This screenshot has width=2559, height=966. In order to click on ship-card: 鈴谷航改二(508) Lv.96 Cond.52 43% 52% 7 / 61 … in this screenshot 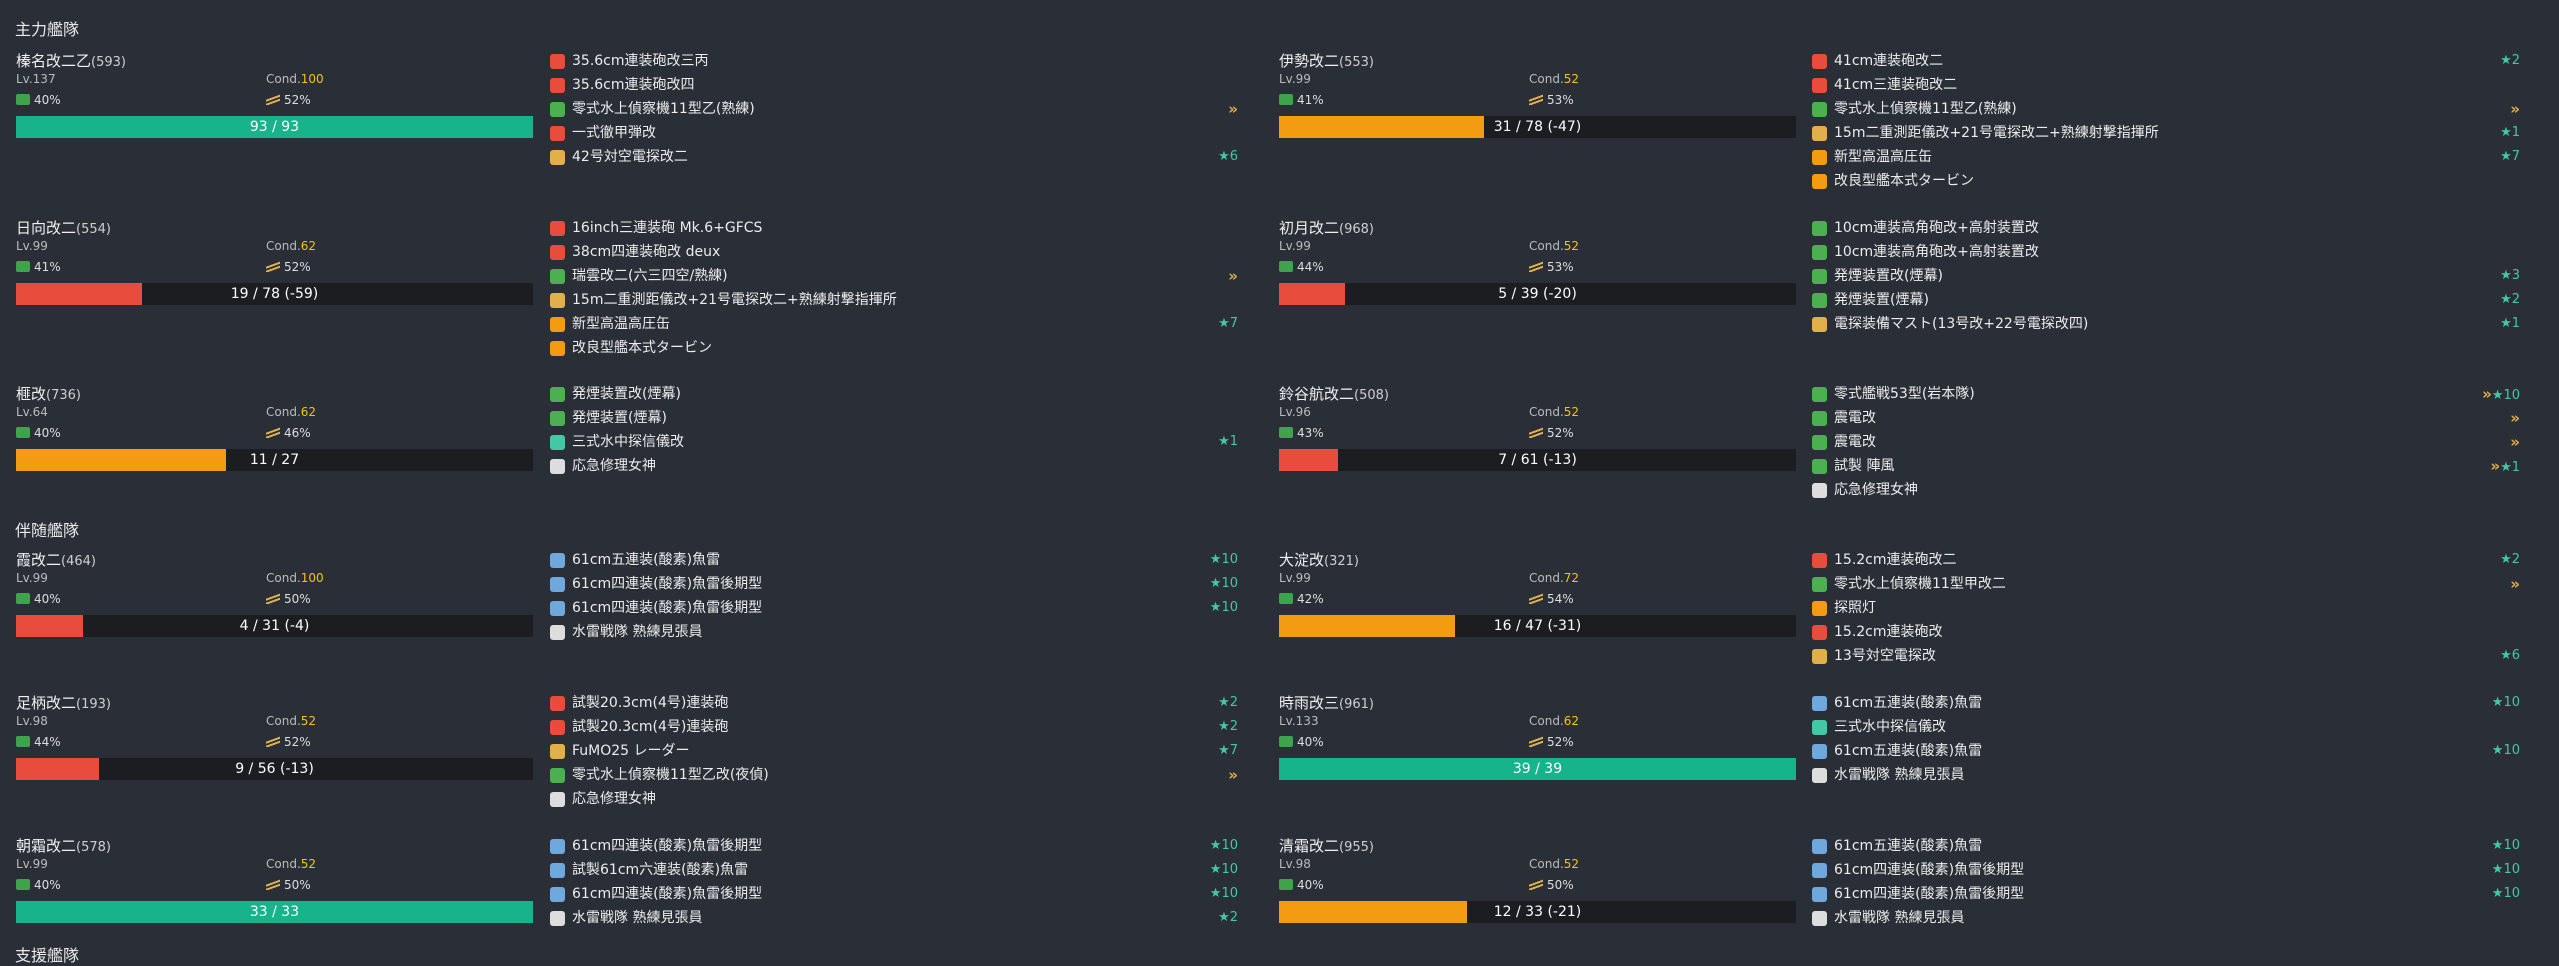, I will do `click(1532, 438)`.